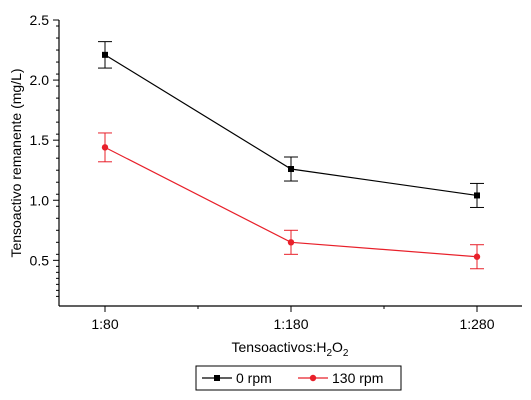  Describe the element at coordinates (40, 80) in the screenshot. I see `y-tick-label: 2.0` at that location.